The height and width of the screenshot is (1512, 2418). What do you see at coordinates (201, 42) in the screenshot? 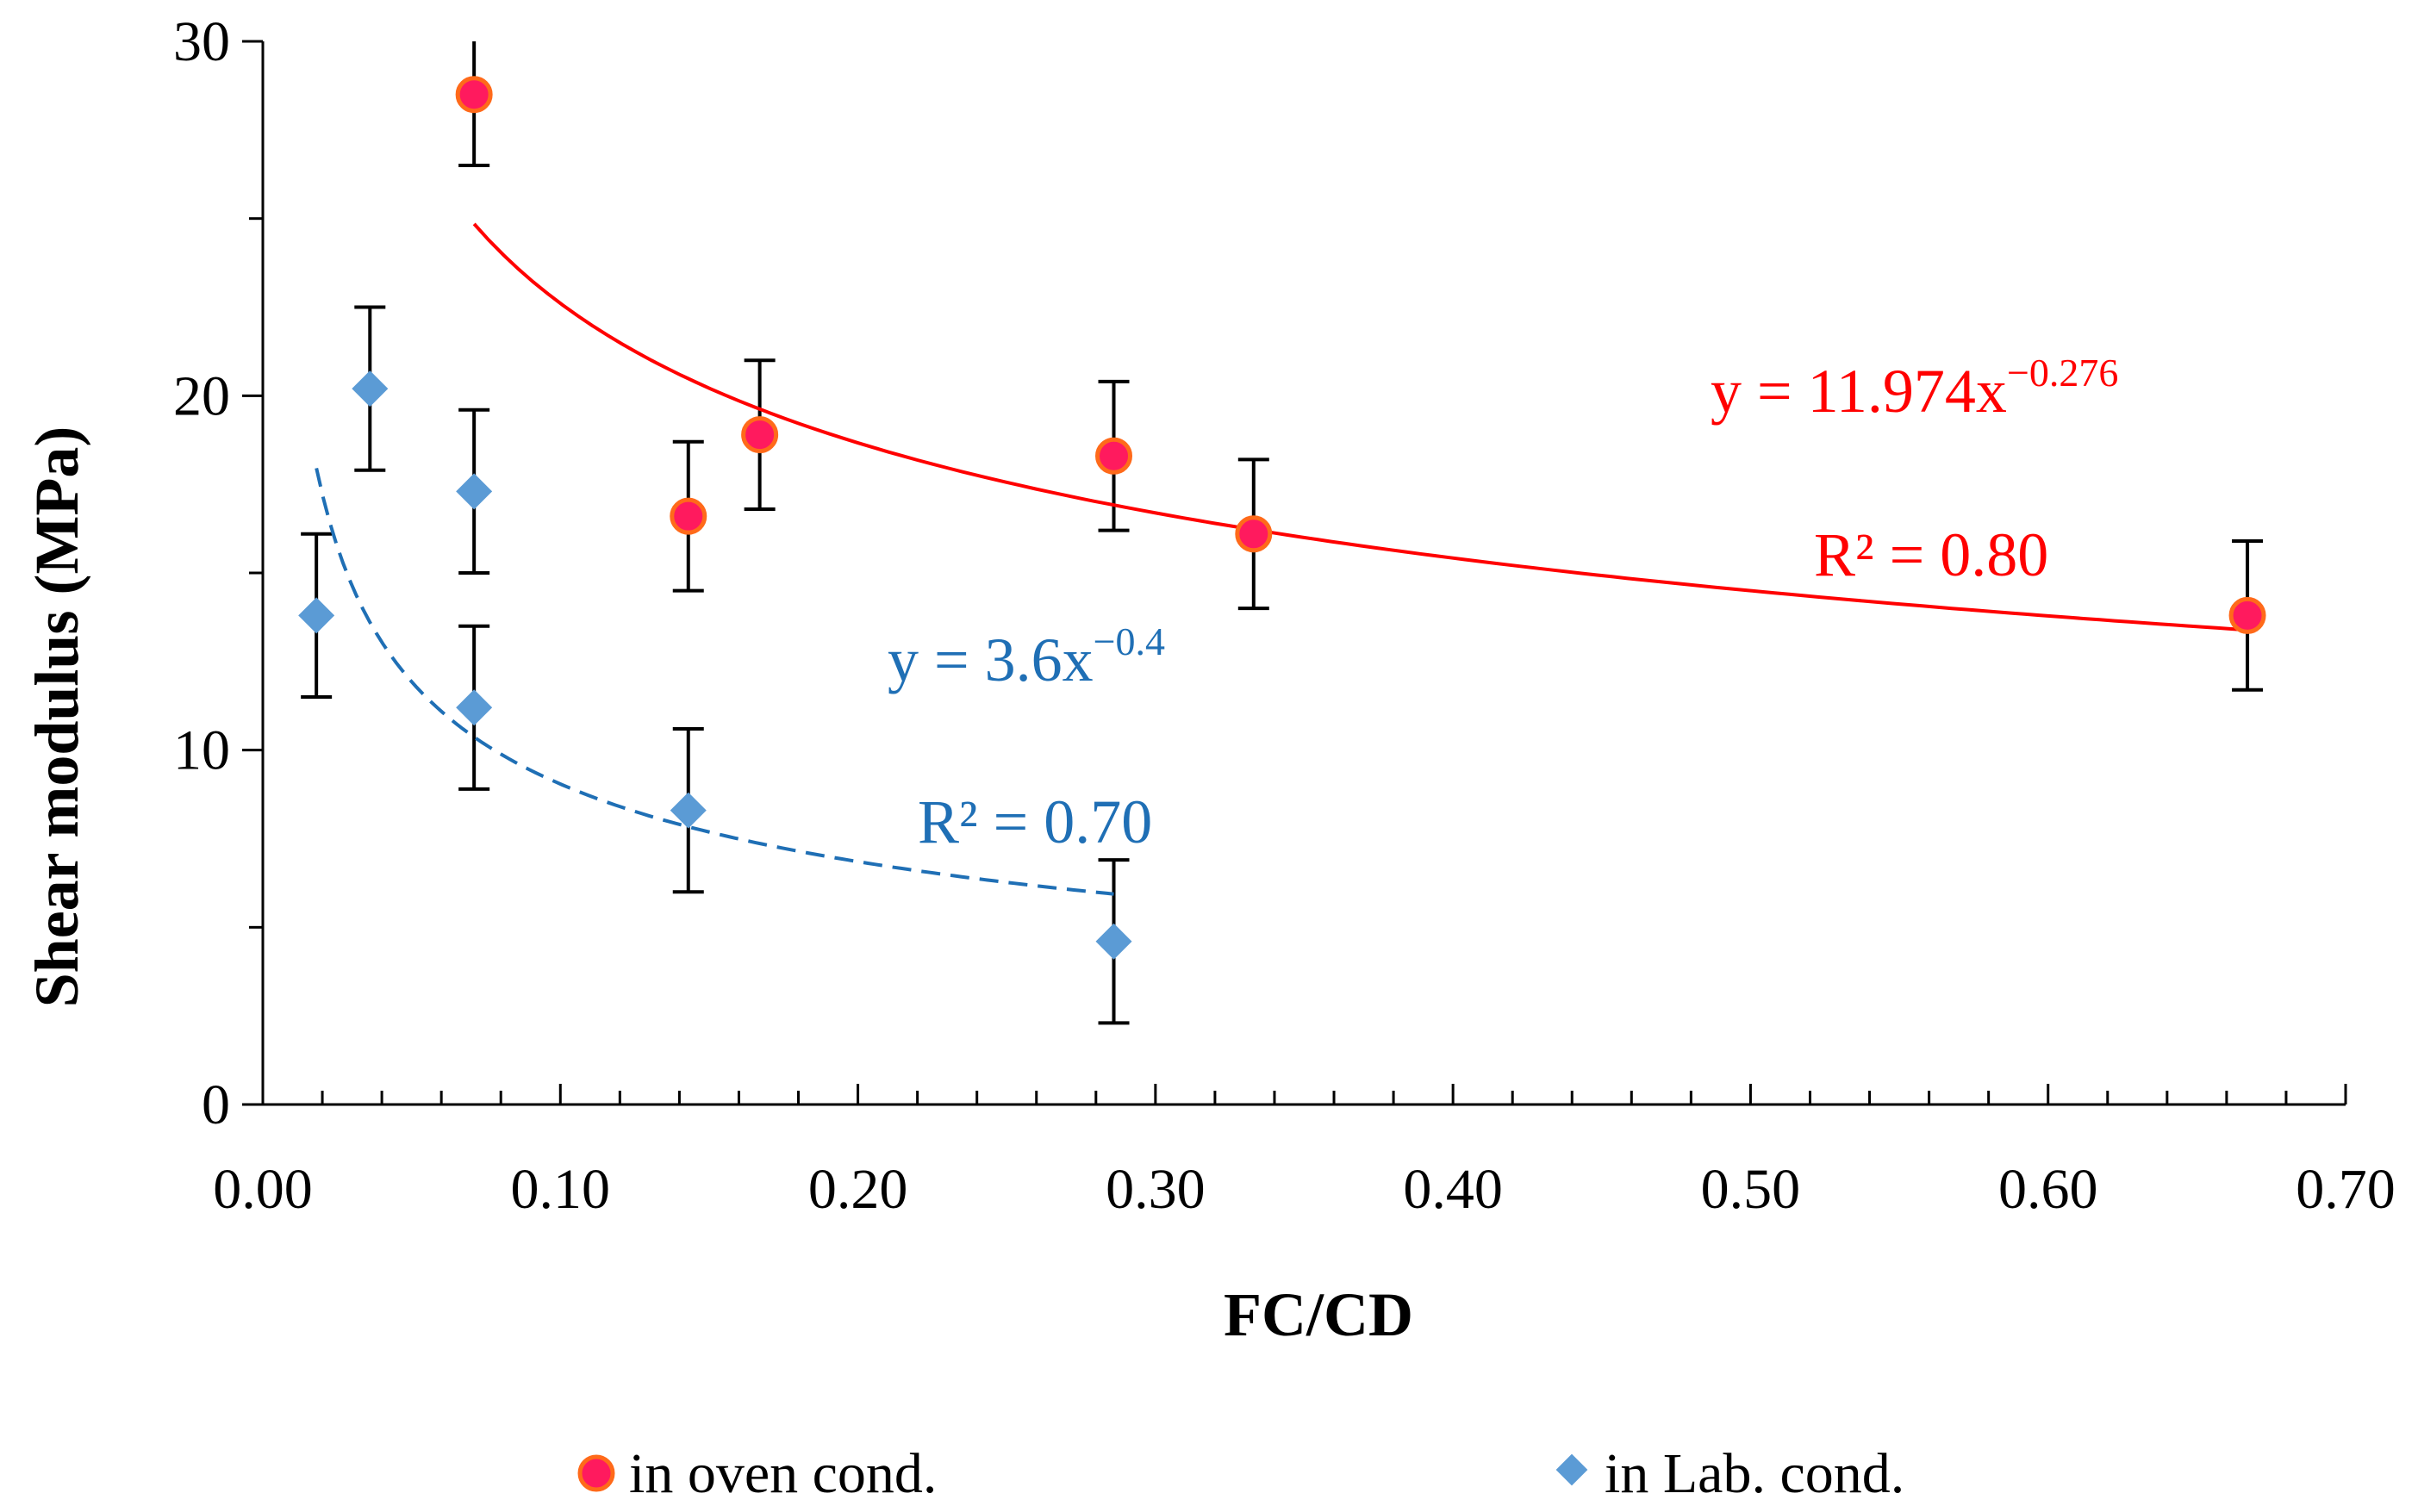
I see `y-tick-label: 30` at bounding box center [201, 42].